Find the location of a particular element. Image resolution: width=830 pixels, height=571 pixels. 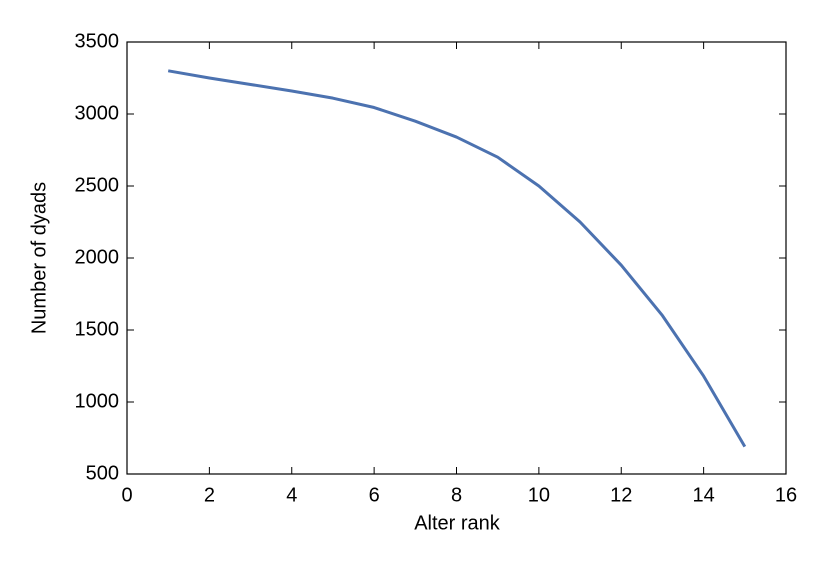

x-axis-label: Alter rank is located at coordinates (457, 523).